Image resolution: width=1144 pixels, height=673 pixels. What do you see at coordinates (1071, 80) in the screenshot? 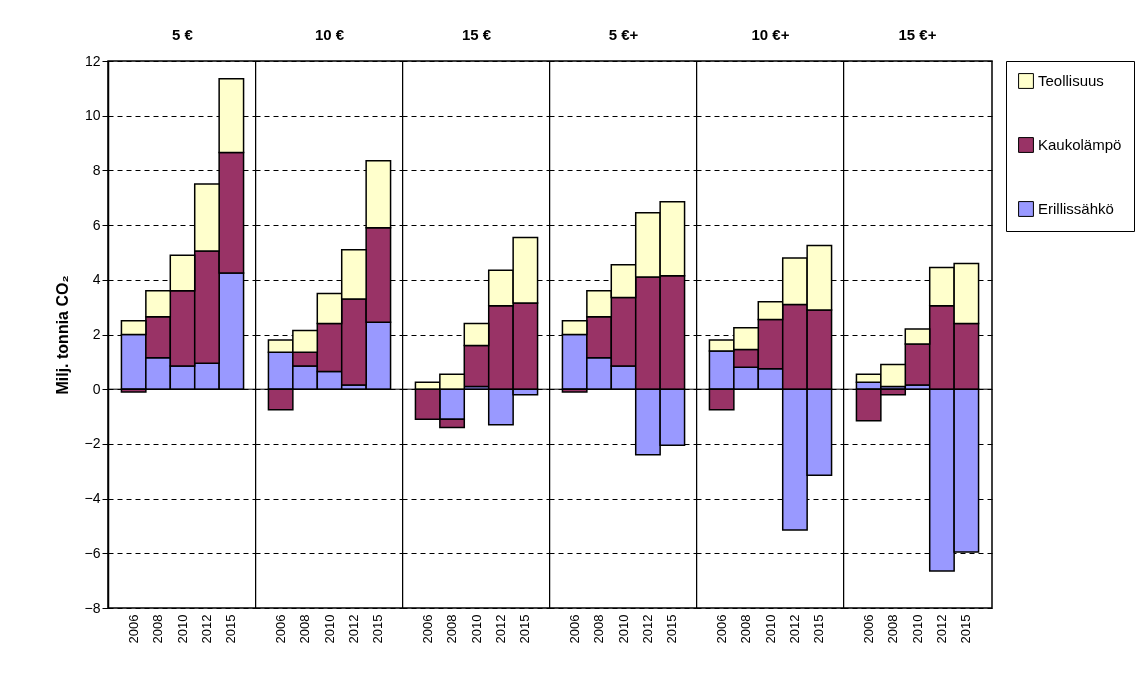
I see `legend-label: Teollisuus` at bounding box center [1071, 80].